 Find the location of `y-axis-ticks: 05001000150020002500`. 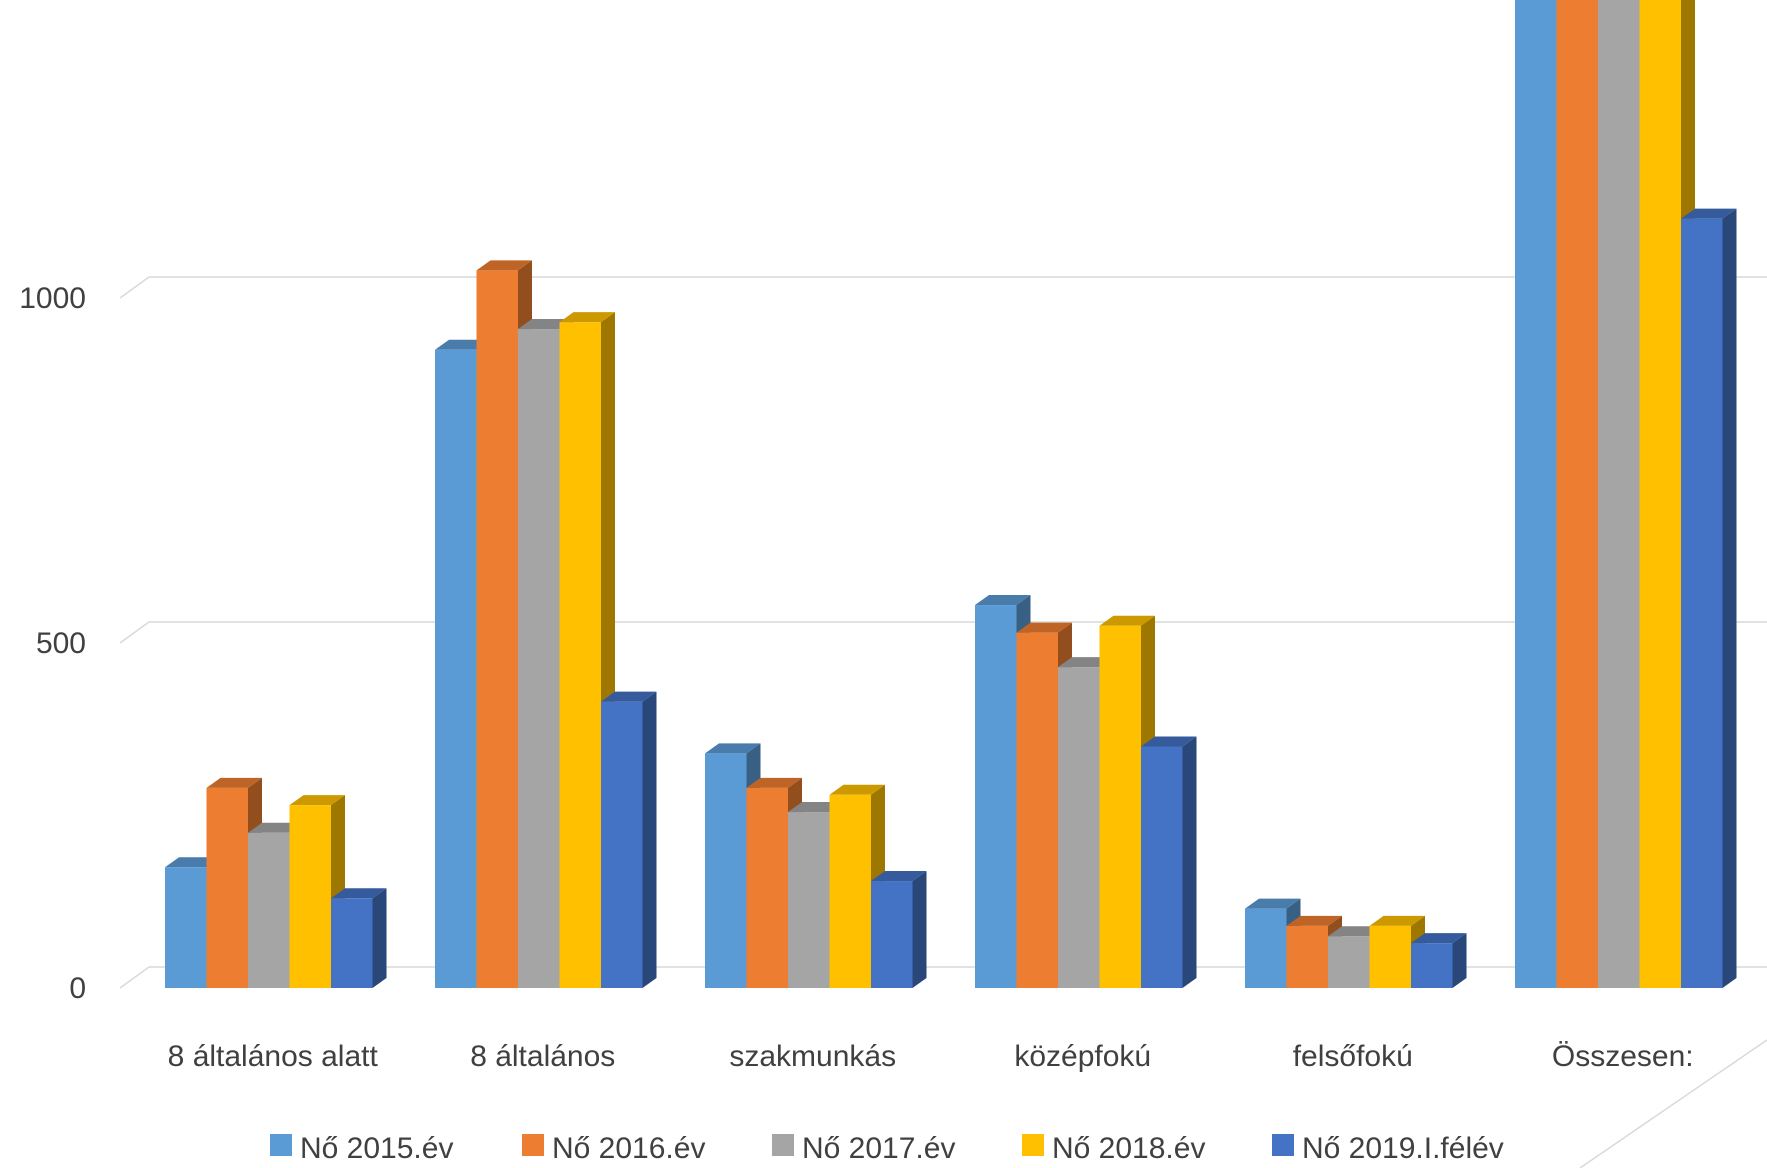

y-axis-ticks: 05001000150020002500 is located at coordinates (52, 643).